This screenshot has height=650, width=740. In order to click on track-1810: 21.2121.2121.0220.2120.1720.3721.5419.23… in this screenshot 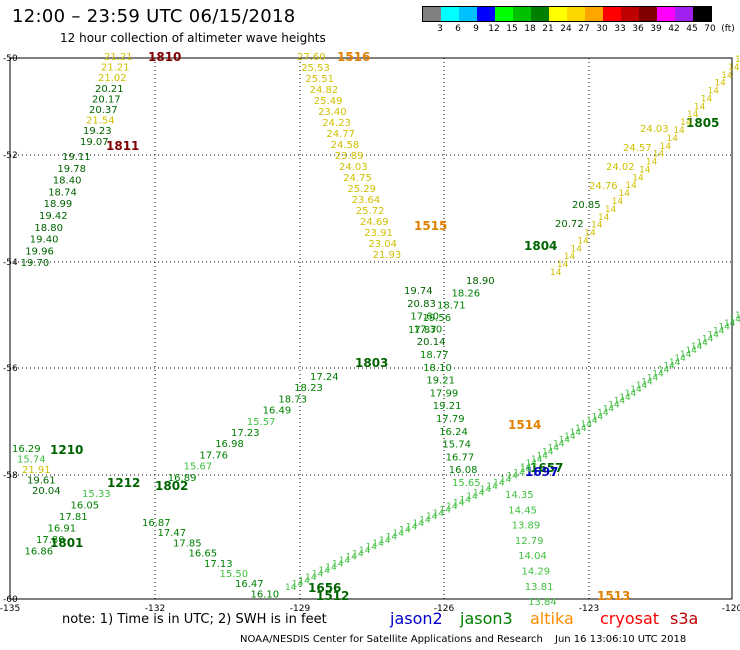, I will do `click(130, 99)`.